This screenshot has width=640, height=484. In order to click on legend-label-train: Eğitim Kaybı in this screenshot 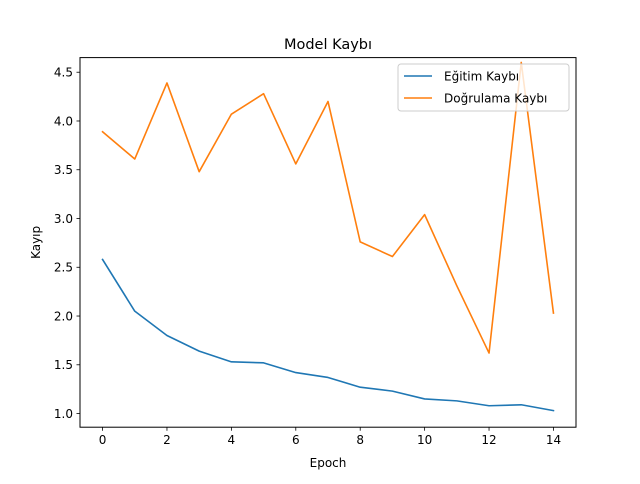, I will do `click(481, 77)`.